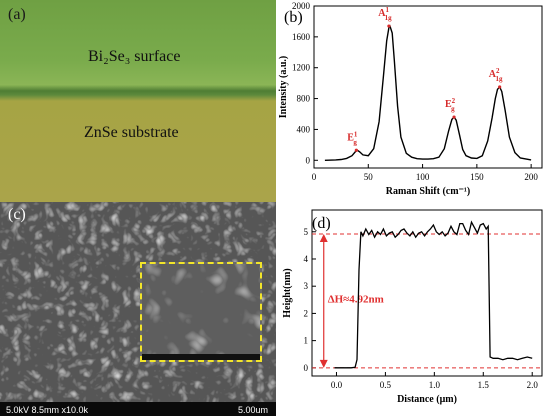 This screenshot has height=416, width=550. Describe the element at coordinates (134, 56) in the screenshot. I see `bi2se3-surface-label: Bi₂Se₃ surface` at that location.